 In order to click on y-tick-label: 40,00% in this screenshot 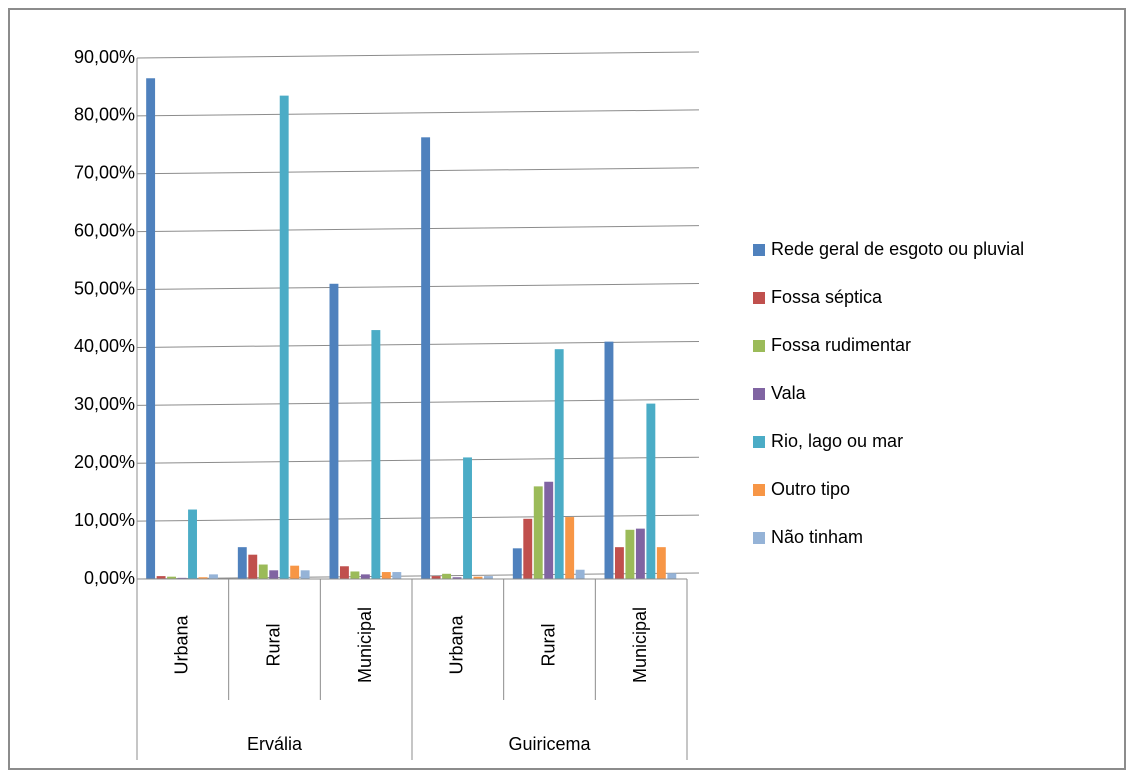, I will do `click(104, 346)`.